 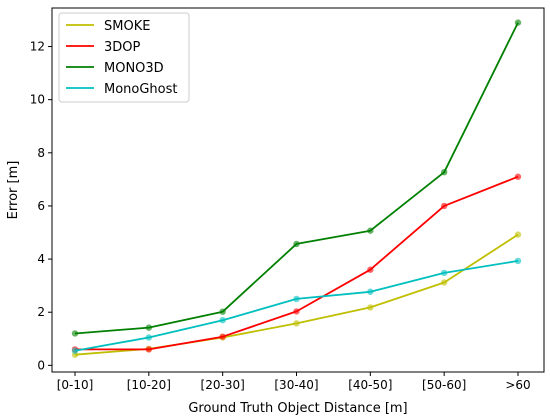 What do you see at coordinates (141, 89) in the screenshot?
I see `legend-label-monoghost: MonoGhost` at bounding box center [141, 89].